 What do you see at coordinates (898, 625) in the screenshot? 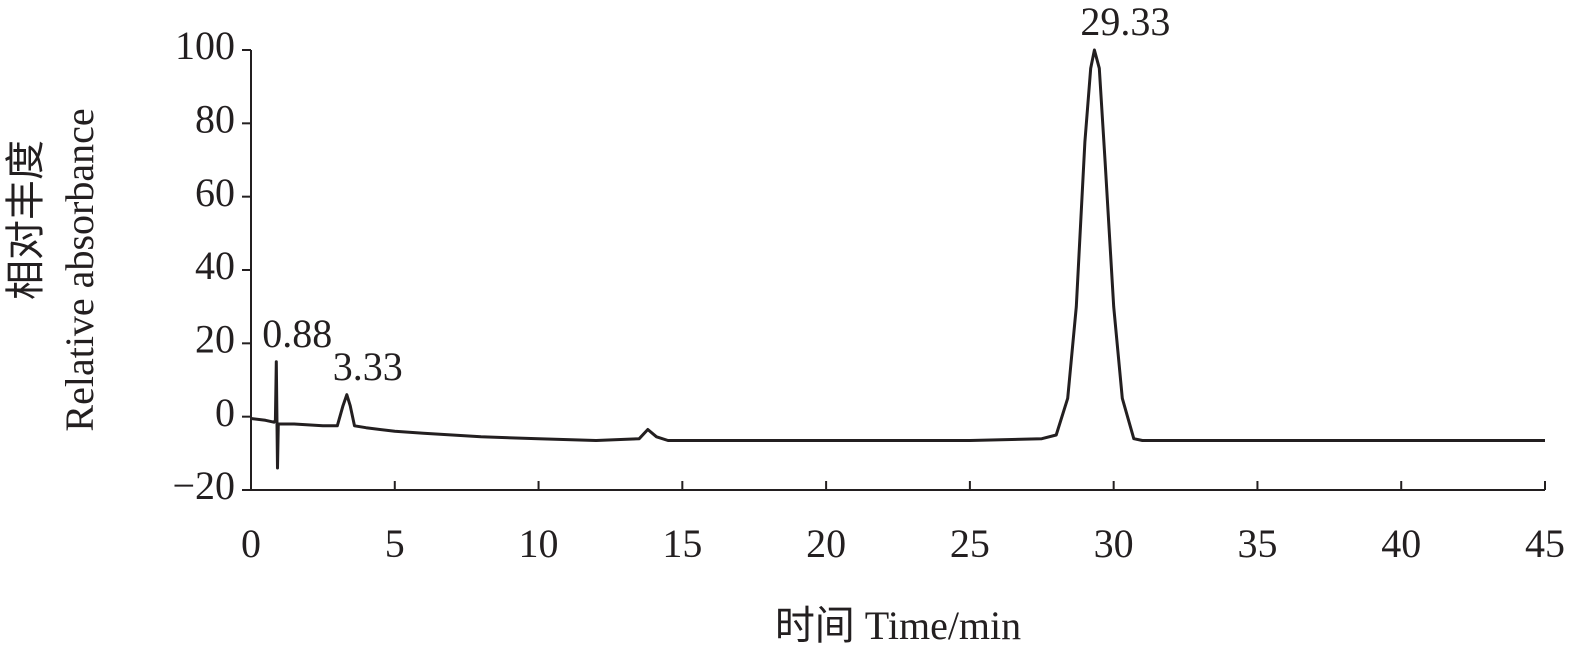
I see `x-axis-label: 时间 Time/min` at bounding box center [898, 625].